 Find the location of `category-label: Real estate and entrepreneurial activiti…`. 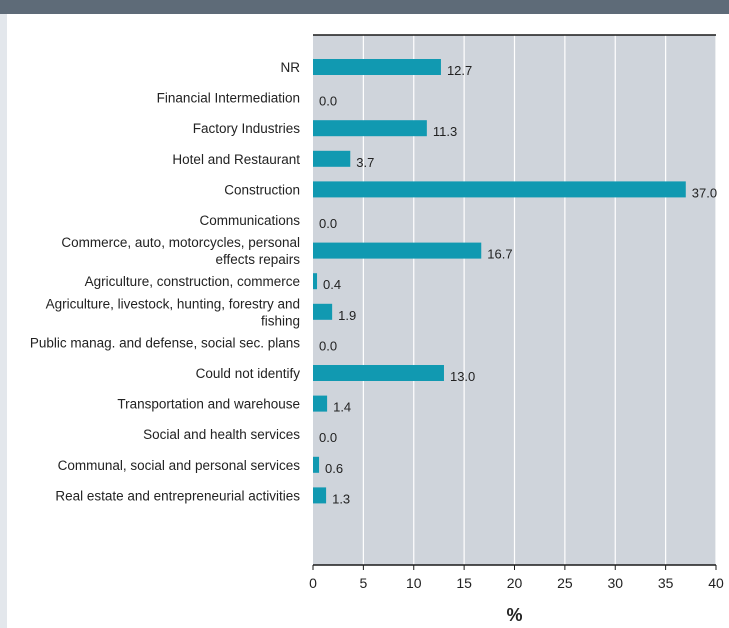

category-label: Real estate and entrepreneurial activiti… is located at coordinates (177, 495).